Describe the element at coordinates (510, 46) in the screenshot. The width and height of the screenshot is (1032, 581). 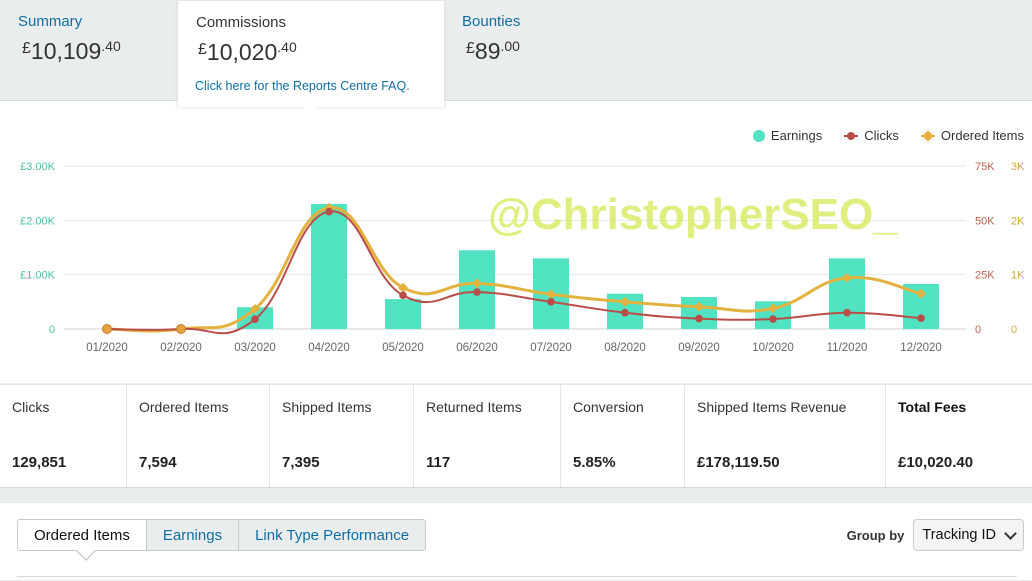
I see `bounties-decimal: .00` at that location.